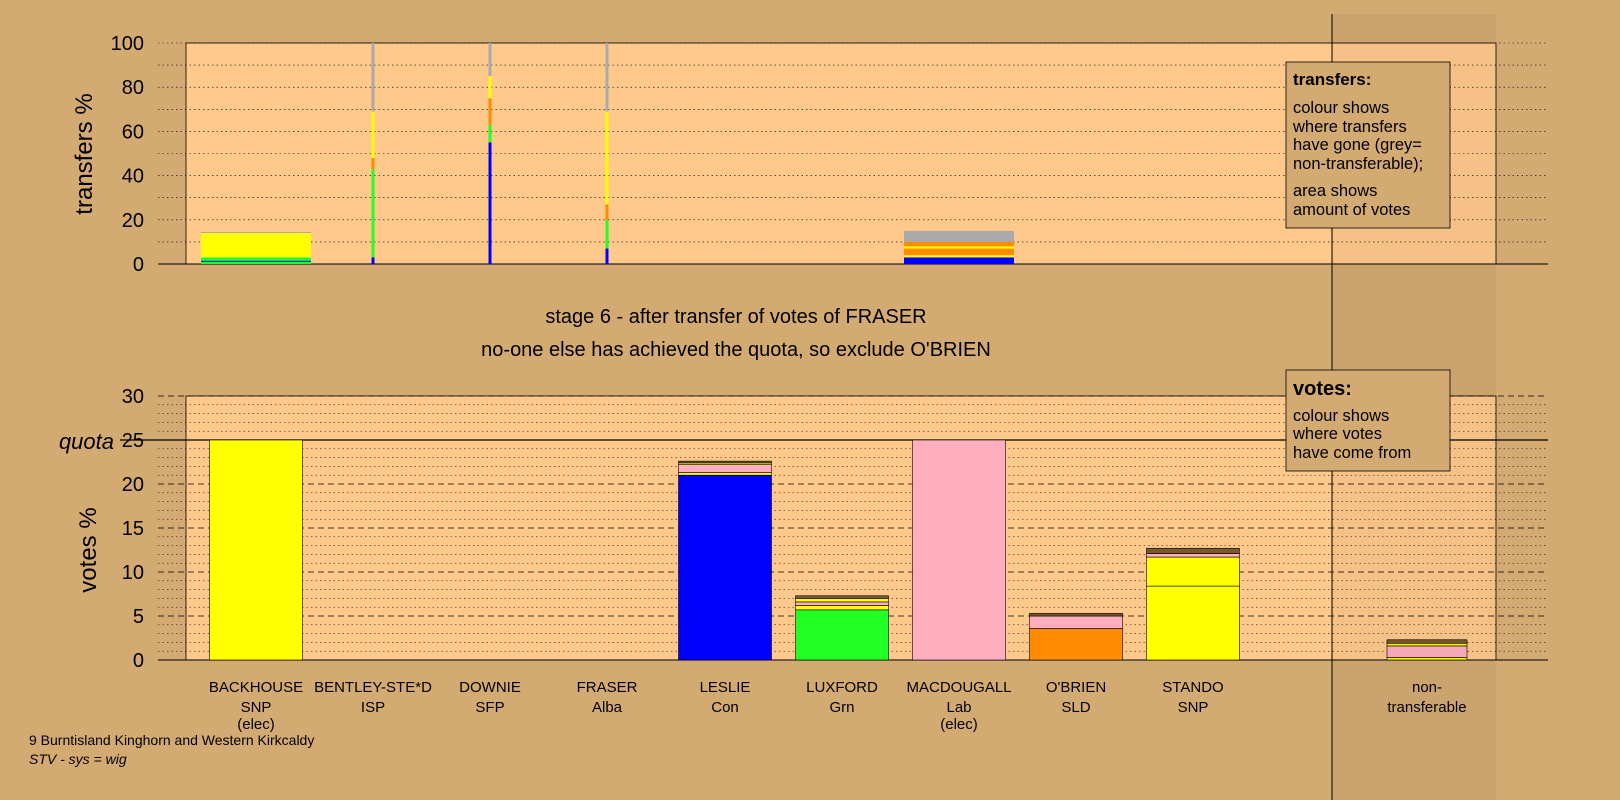 Image resolution: width=1620 pixels, height=800 pixels. What do you see at coordinates (1341, 108) in the screenshot?
I see `legend-transfers-line: colour shows` at bounding box center [1341, 108].